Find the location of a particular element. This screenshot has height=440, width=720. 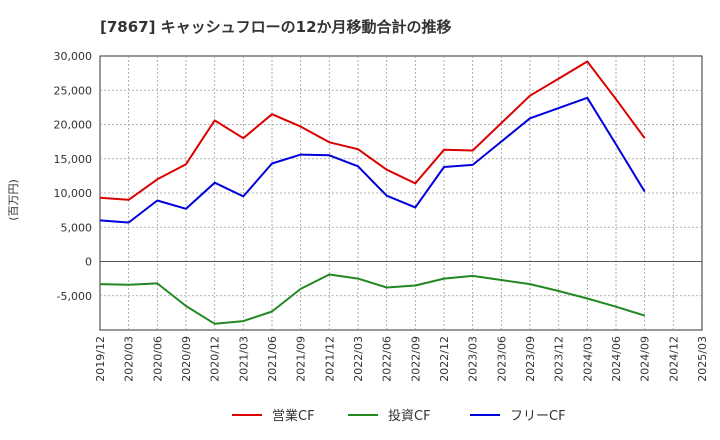

x-tick-label: 2020/09 is located at coordinates (186, 359).